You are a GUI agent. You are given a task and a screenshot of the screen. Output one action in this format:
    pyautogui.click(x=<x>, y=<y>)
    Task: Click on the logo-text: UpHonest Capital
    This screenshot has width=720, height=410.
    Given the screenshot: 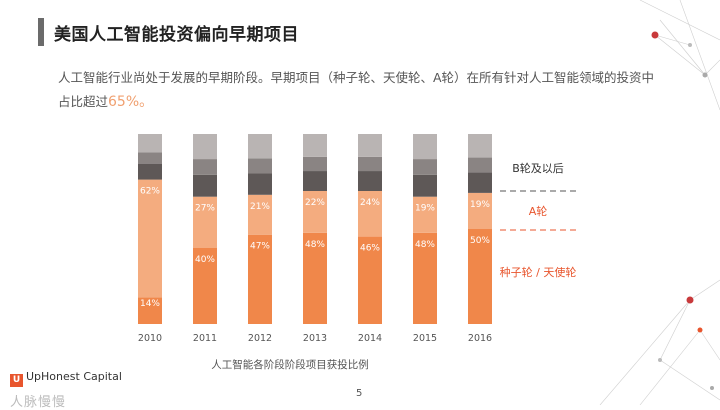 What is the action you would take?
    pyautogui.click(x=74, y=376)
    